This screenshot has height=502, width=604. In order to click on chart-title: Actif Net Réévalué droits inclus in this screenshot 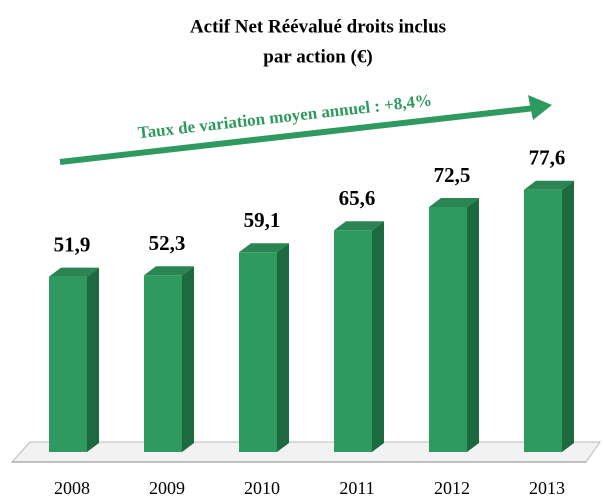, I will do `click(318, 26)`.